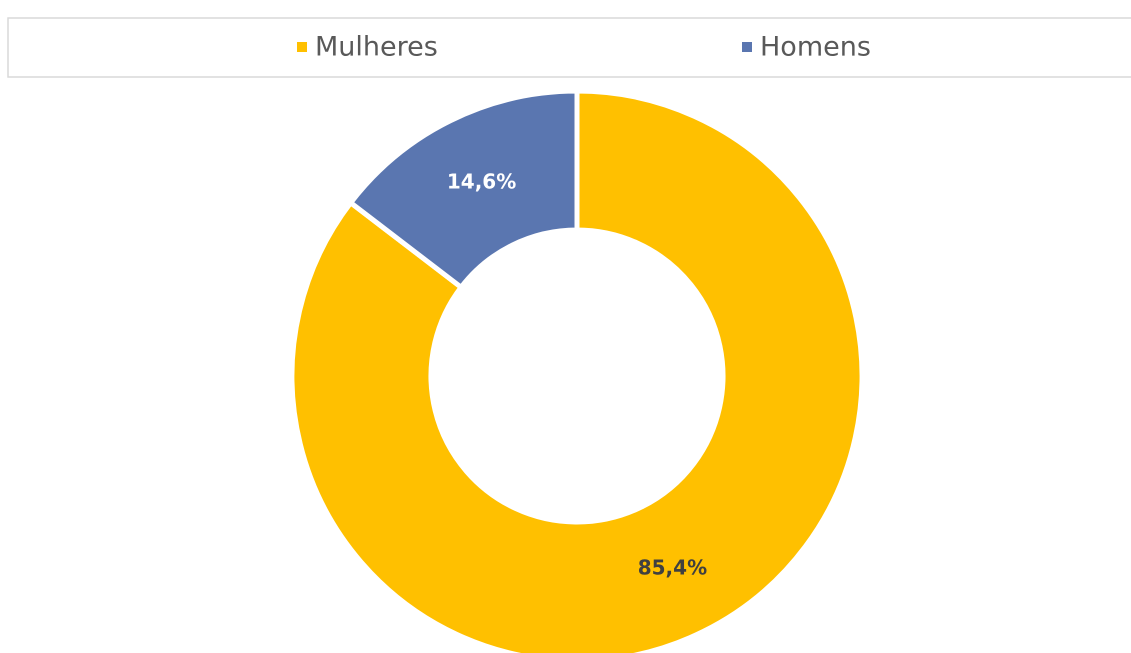 The width and height of the screenshot is (1131, 653). I want to click on legend-label: Homens, so click(815, 47).